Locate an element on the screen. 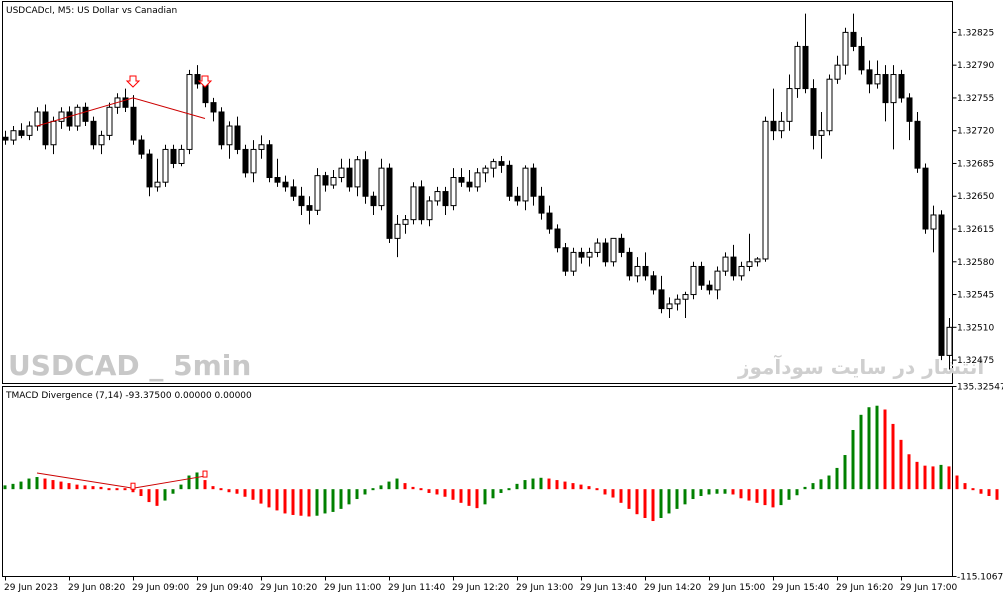 Image resolution: width=1003 pixels, height=598 pixels. price-tick-label: 1.32650 is located at coordinates (975, 197).